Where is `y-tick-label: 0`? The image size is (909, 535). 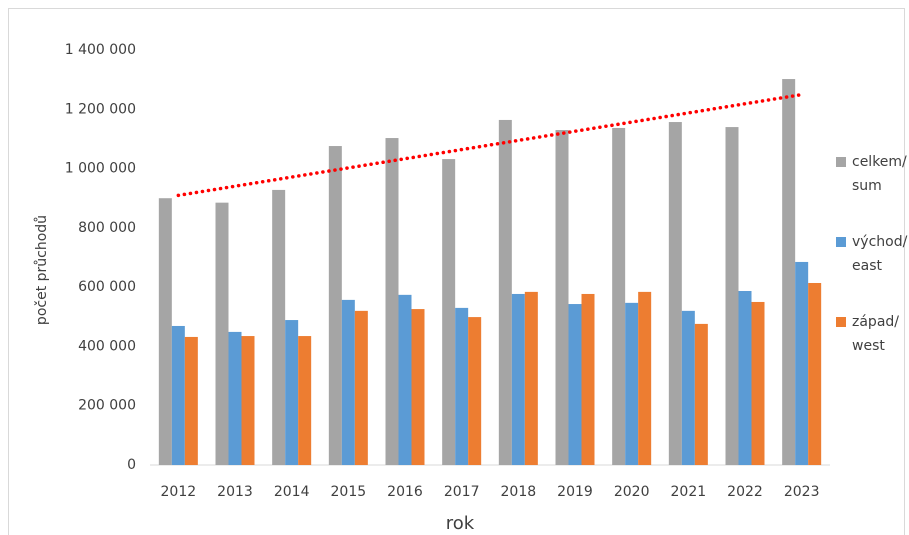 y-tick-label: 0 is located at coordinates (131, 465).